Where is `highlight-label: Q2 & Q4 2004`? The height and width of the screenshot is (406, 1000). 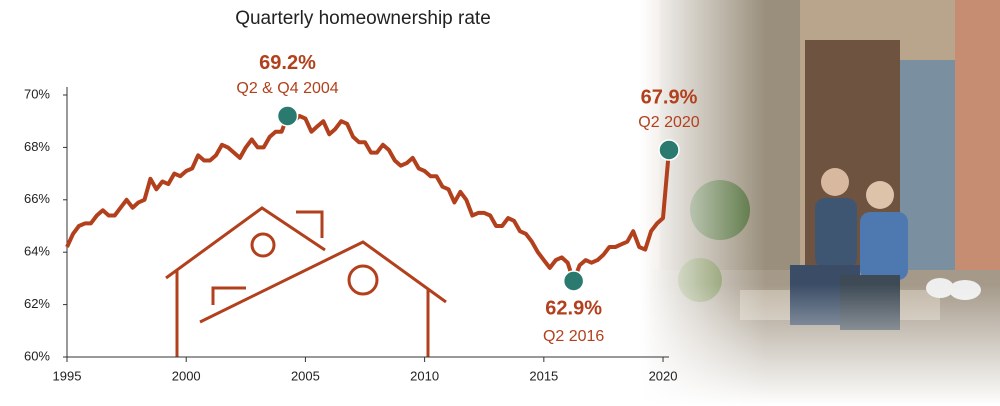
highlight-label: Q2 & Q4 2004 is located at coordinates (287, 88).